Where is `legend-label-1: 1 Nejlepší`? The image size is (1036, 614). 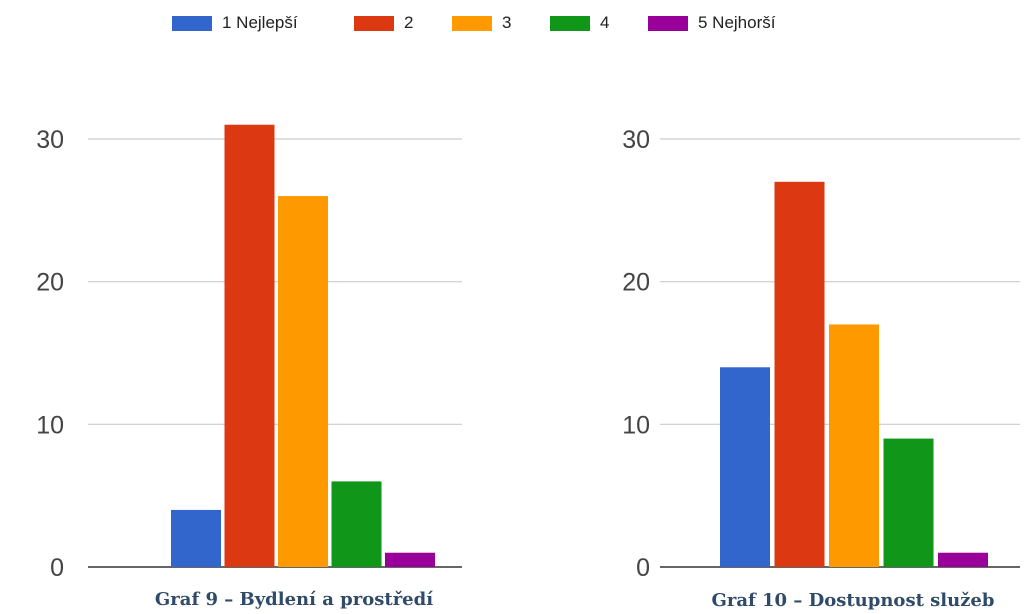
legend-label-1: 1 Nejlepší is located at coordinates (260, 22).